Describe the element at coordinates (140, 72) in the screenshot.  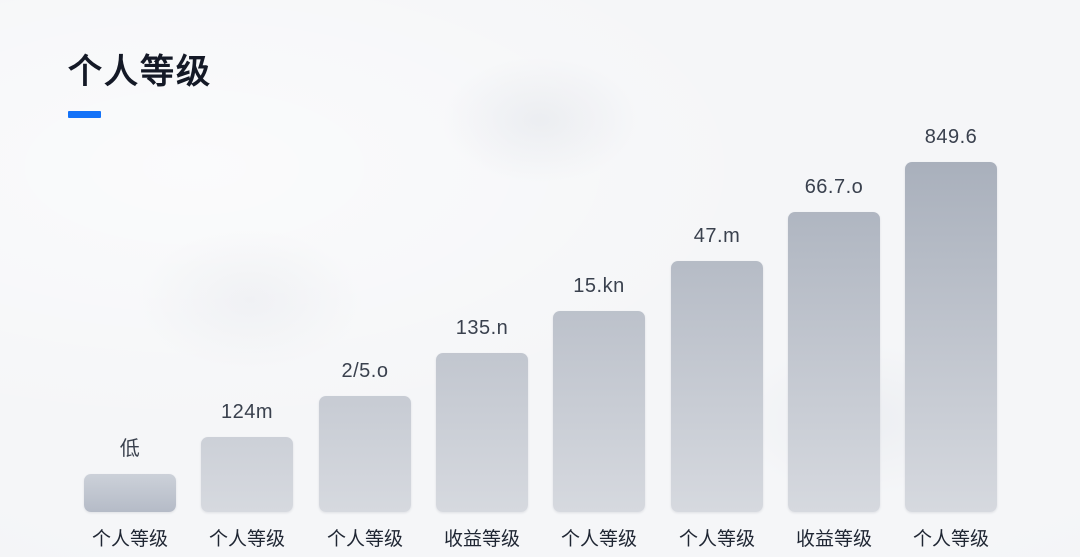
I see `page-title: 个人等级` at that location.